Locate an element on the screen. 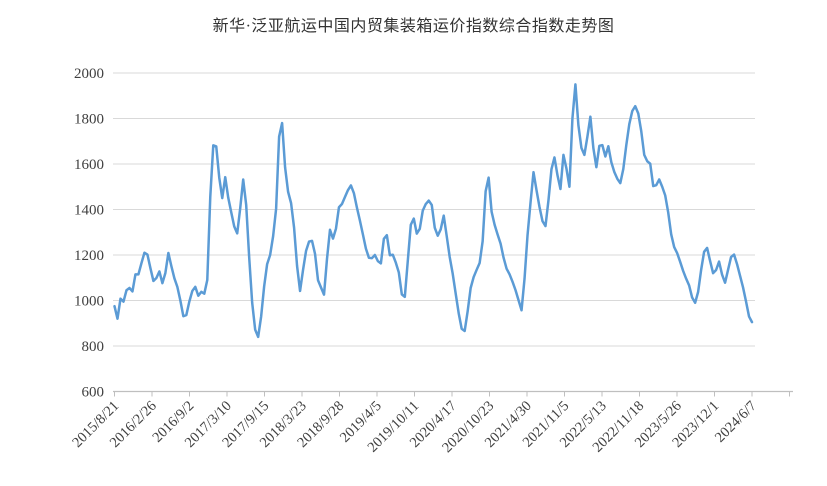  y-tick-label: 600 is located at coordinates (93, 393).